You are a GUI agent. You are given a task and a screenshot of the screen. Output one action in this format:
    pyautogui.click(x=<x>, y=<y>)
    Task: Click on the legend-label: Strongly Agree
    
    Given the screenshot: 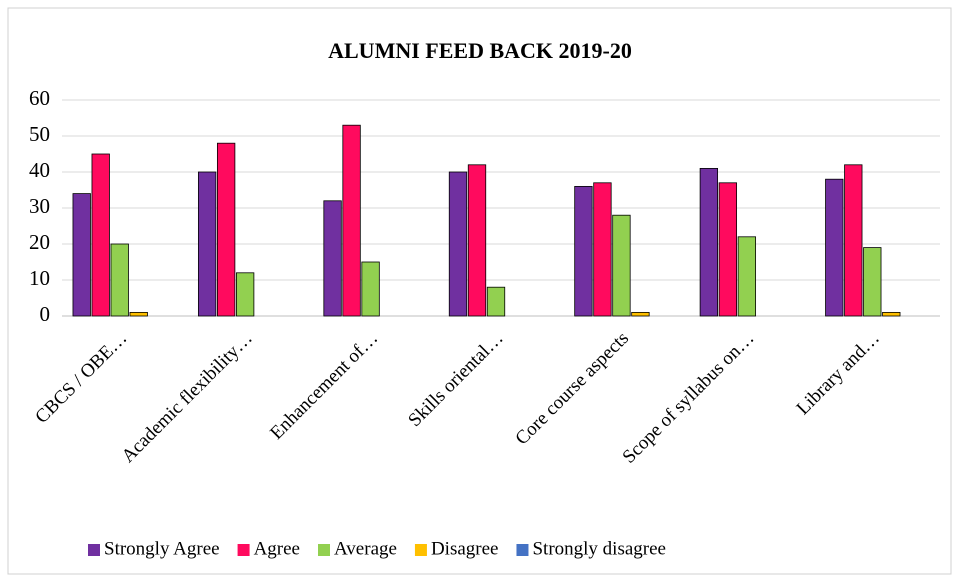 What is the action you would take?
    pyautogui.click(x=162, y=548)
    